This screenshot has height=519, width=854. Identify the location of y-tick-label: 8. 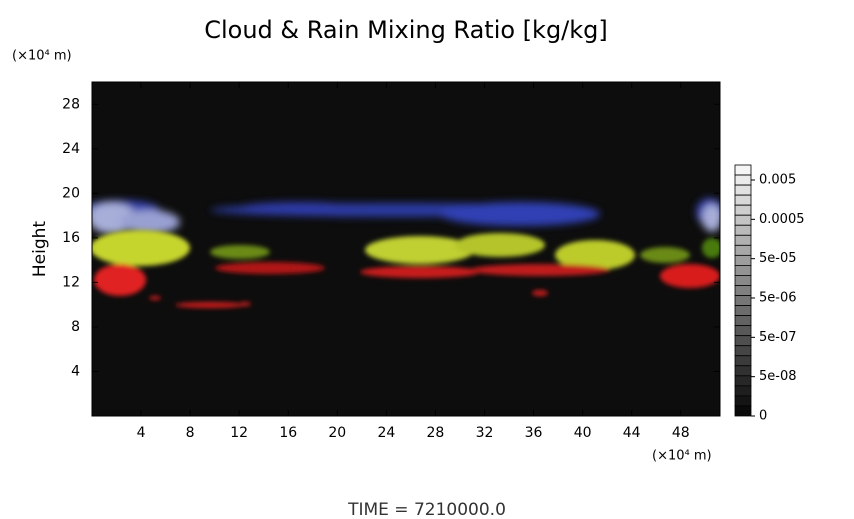
(75, 327).